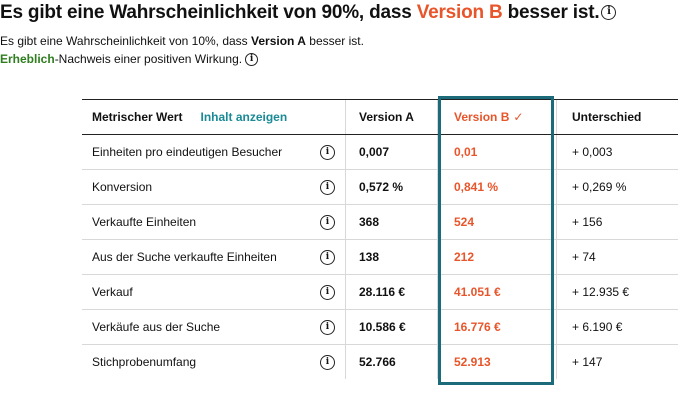 Image resolution: width=694 pixels, height=400 pixels. I want to click on value-version-a: 28.116 €, so click(392, 292).